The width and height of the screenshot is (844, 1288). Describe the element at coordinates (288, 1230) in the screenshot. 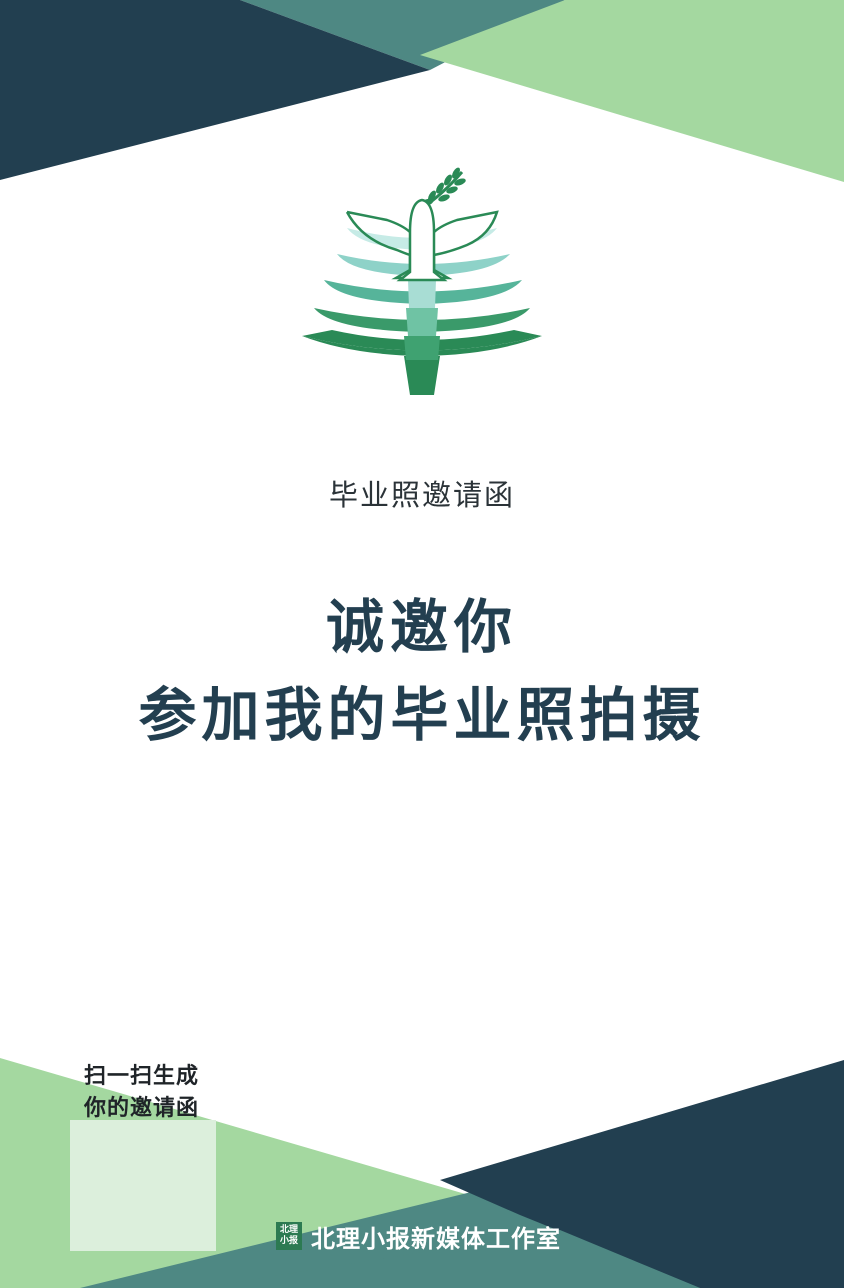

I see `badge-line-1: 北理` at that location.